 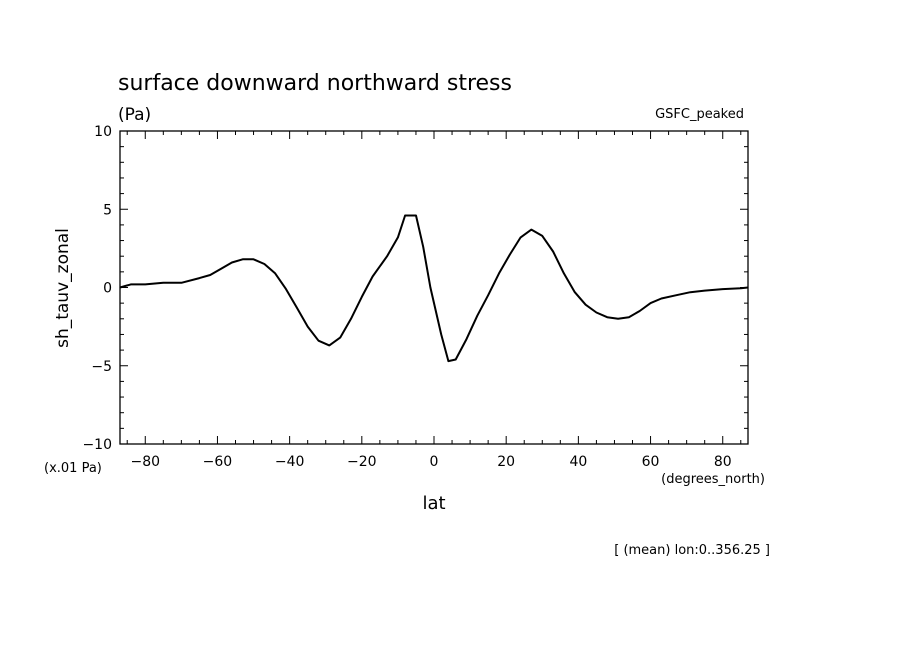 I want to click on chart-units: (Pa), so click(x=134, y=115).